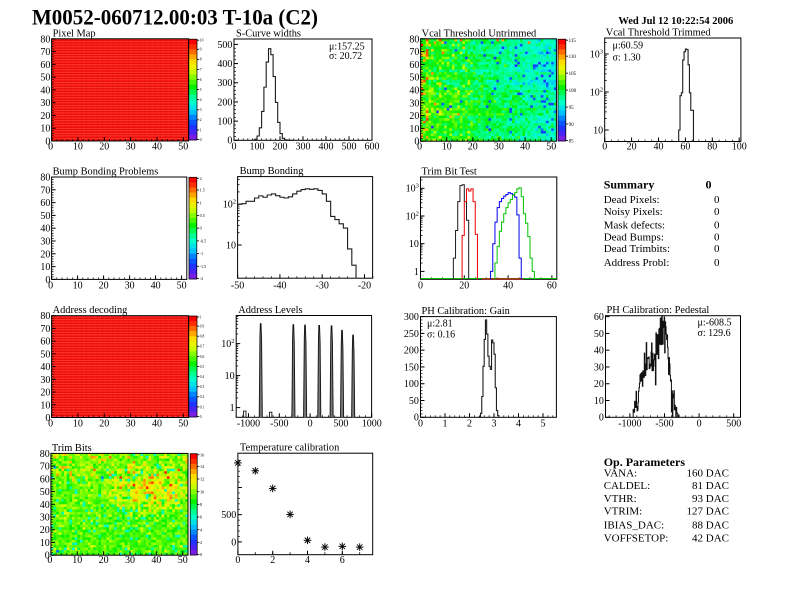 The height and width of the screenshot is (612, 792). Describe the element at coordinates (74, 33) in the screenshot. I see `svg-text: Pixel Map` at that location.